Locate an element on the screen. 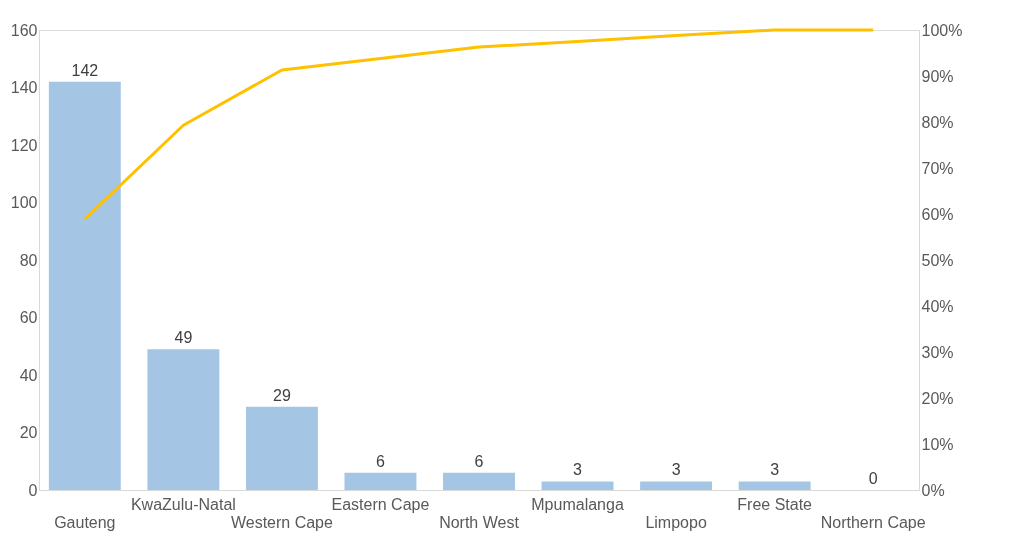  y2-tick-label: 50% is located at coordinates (937, 260).